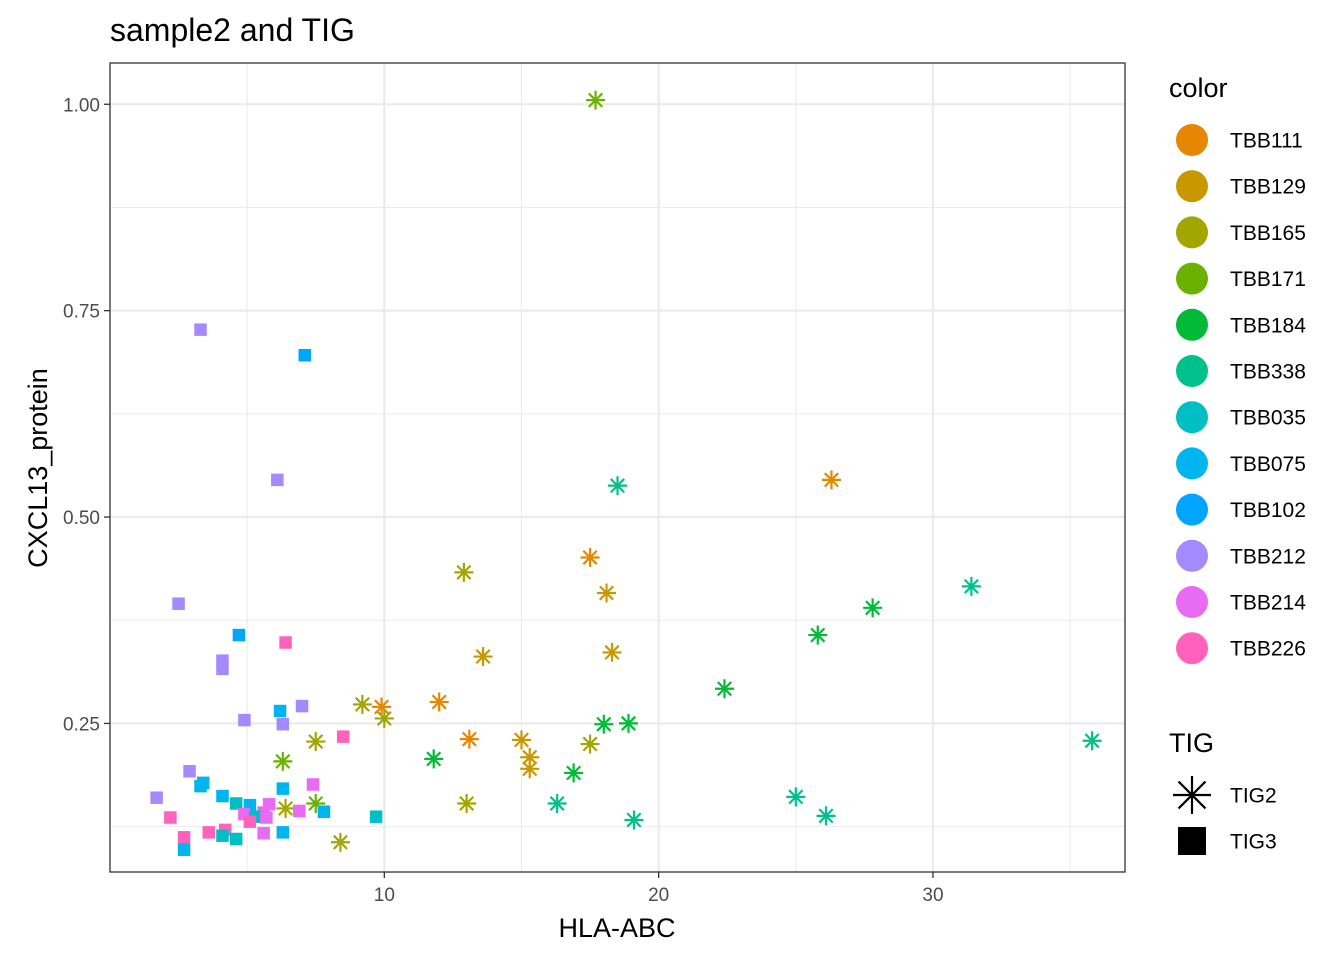 The height and width of the screenshot is (960, 1344). Describe the element at coordinates (932, 895) in the screenshot. I see `x-tick-label: 30` at that location.